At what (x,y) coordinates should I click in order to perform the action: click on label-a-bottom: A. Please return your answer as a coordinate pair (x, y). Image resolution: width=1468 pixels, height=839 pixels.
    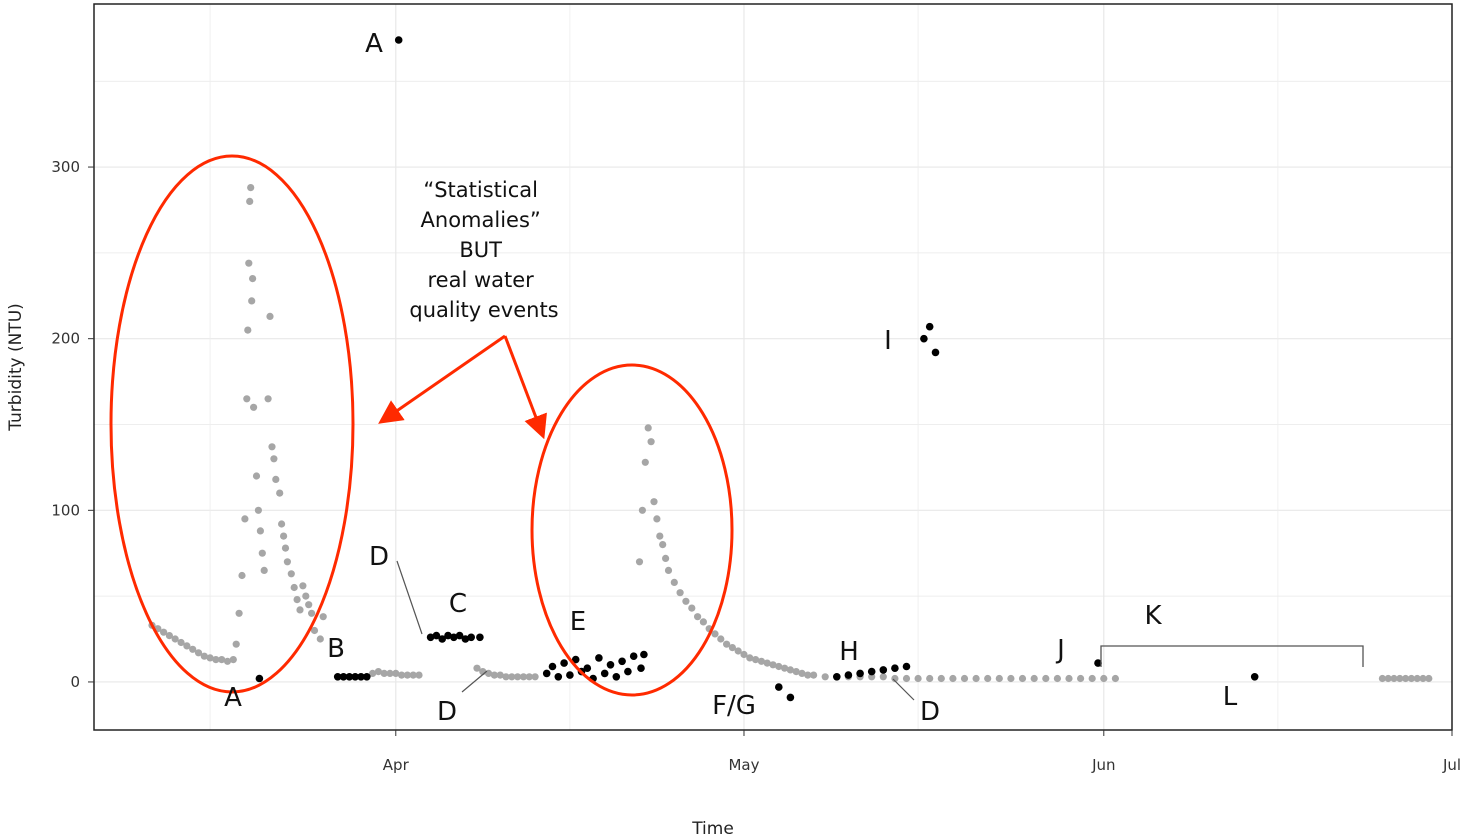
    Looking at the image, I should click on (233, 698).